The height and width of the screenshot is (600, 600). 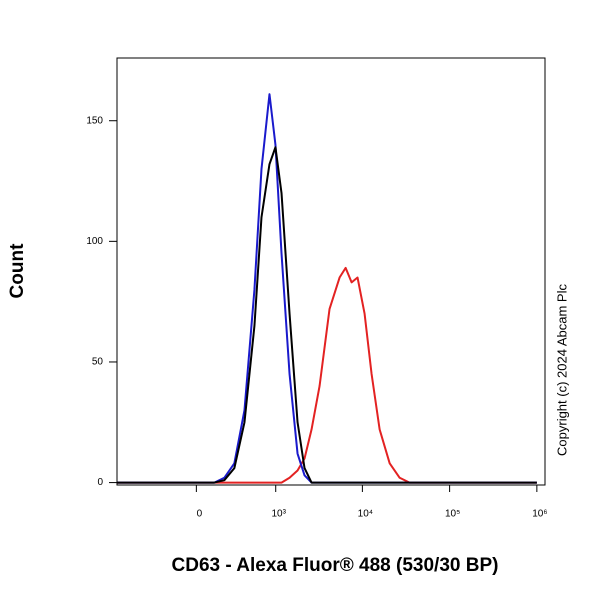 What do you see at coordinates (561, 370) in the screenshot?
I see `copyright: Copyright (c) 2024 Abcam Plc` at bounding box center [561, 370].